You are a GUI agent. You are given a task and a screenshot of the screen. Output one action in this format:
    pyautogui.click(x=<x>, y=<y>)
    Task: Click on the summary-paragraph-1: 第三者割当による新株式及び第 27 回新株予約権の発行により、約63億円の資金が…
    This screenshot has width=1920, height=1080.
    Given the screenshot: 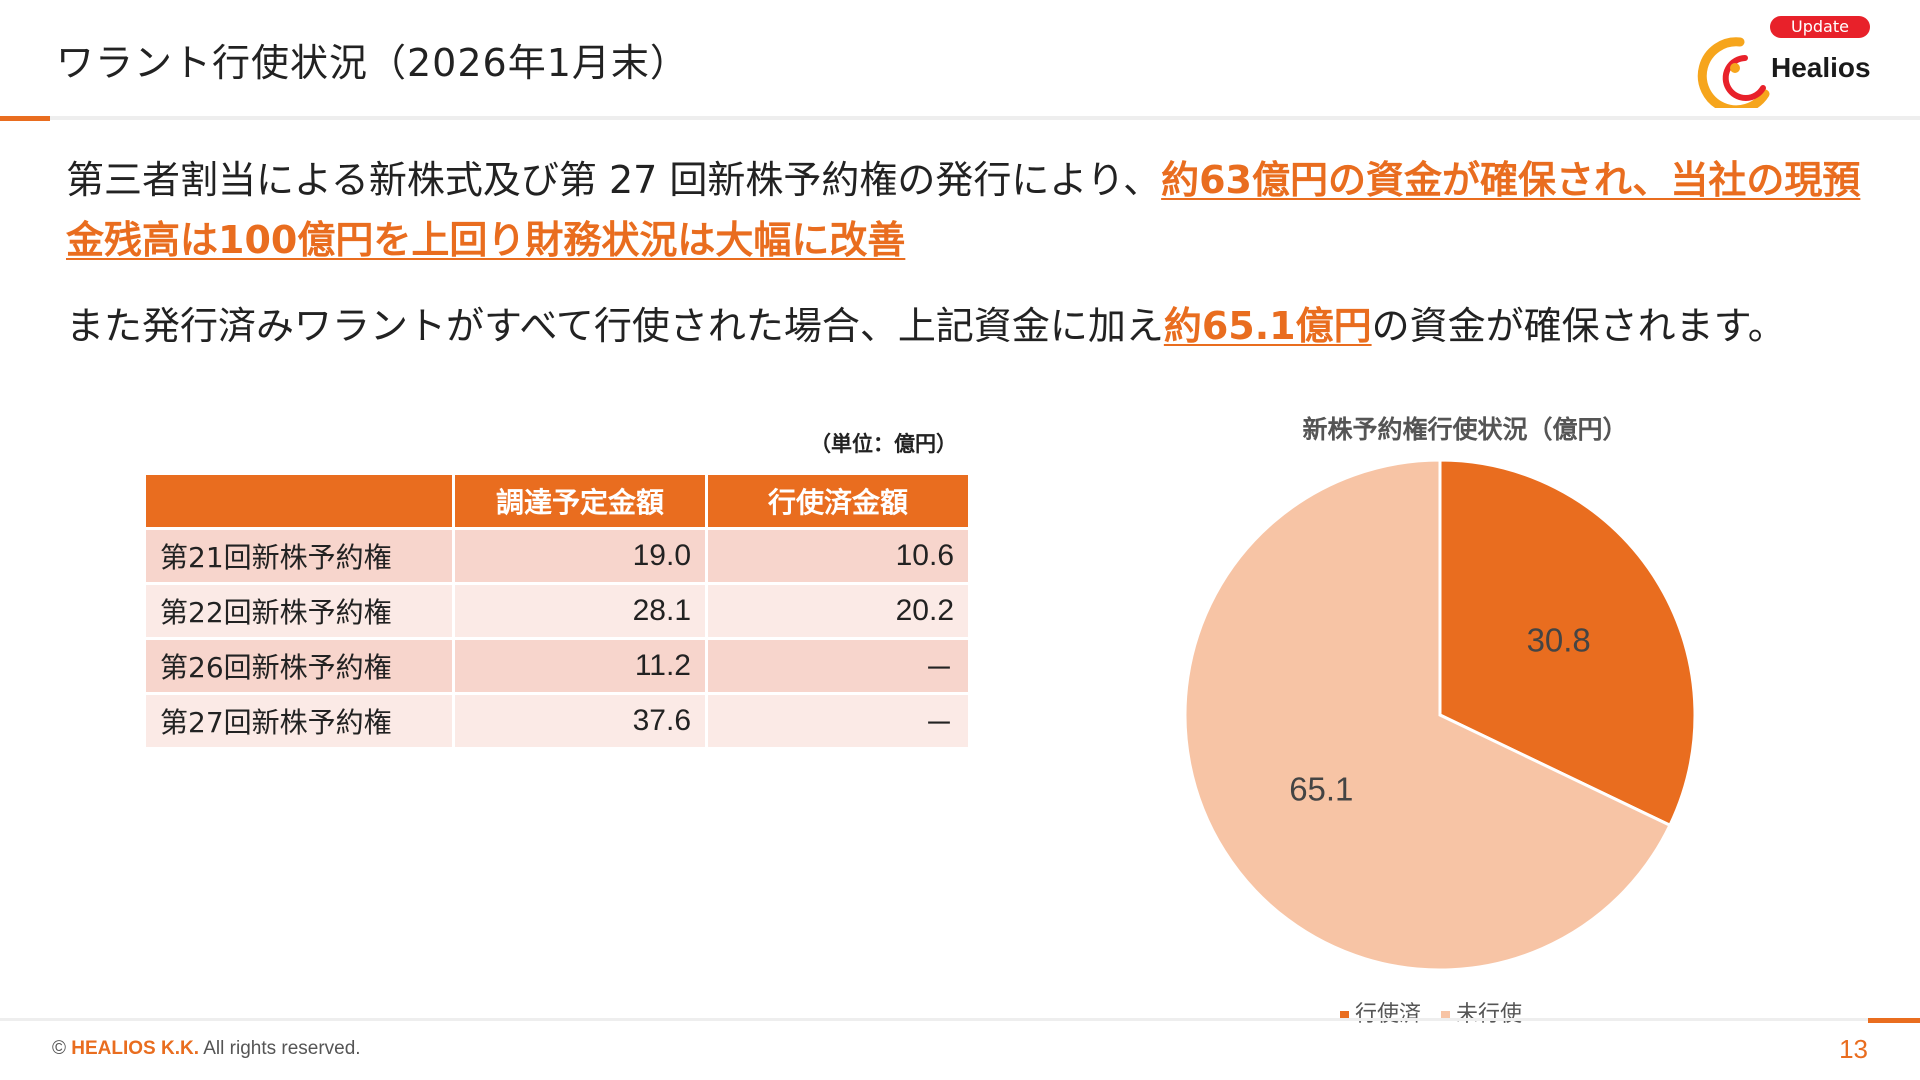 What is the action you would take?
    pyautogui.click(x=966, y=210)
    